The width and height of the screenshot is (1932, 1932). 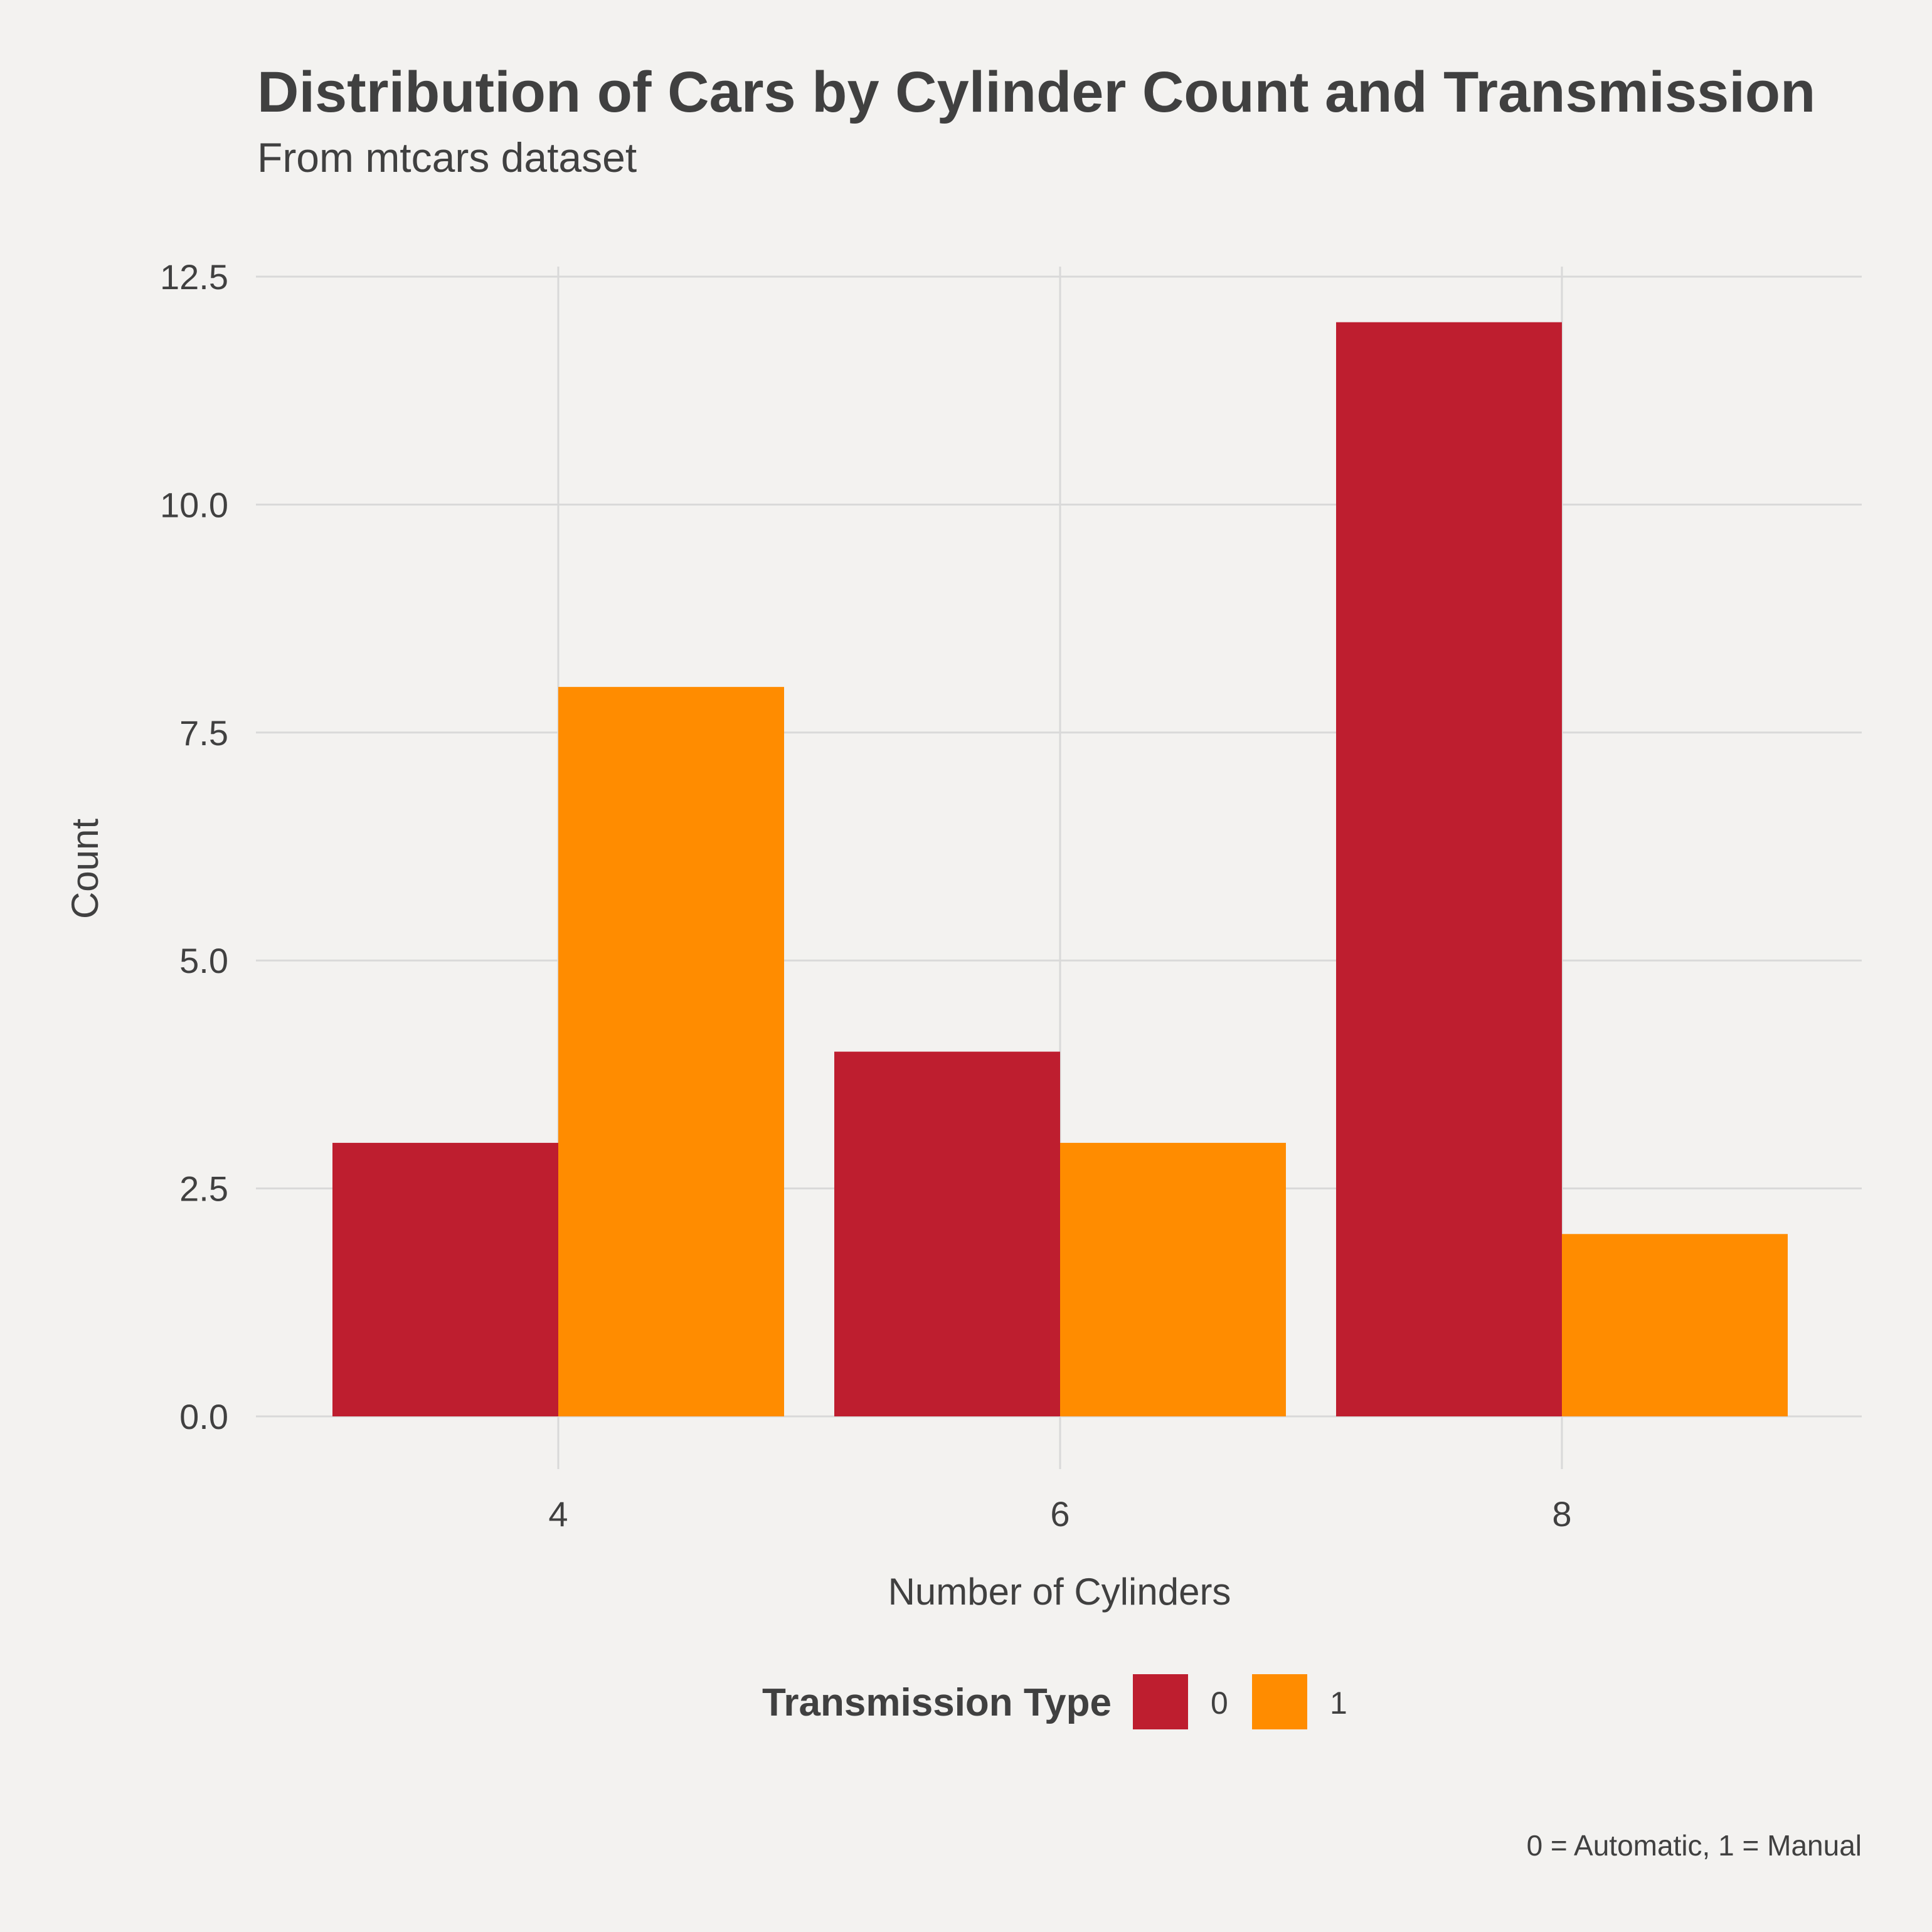 I want to click on x-tick-label: 4, so click(x=558, y=1514).